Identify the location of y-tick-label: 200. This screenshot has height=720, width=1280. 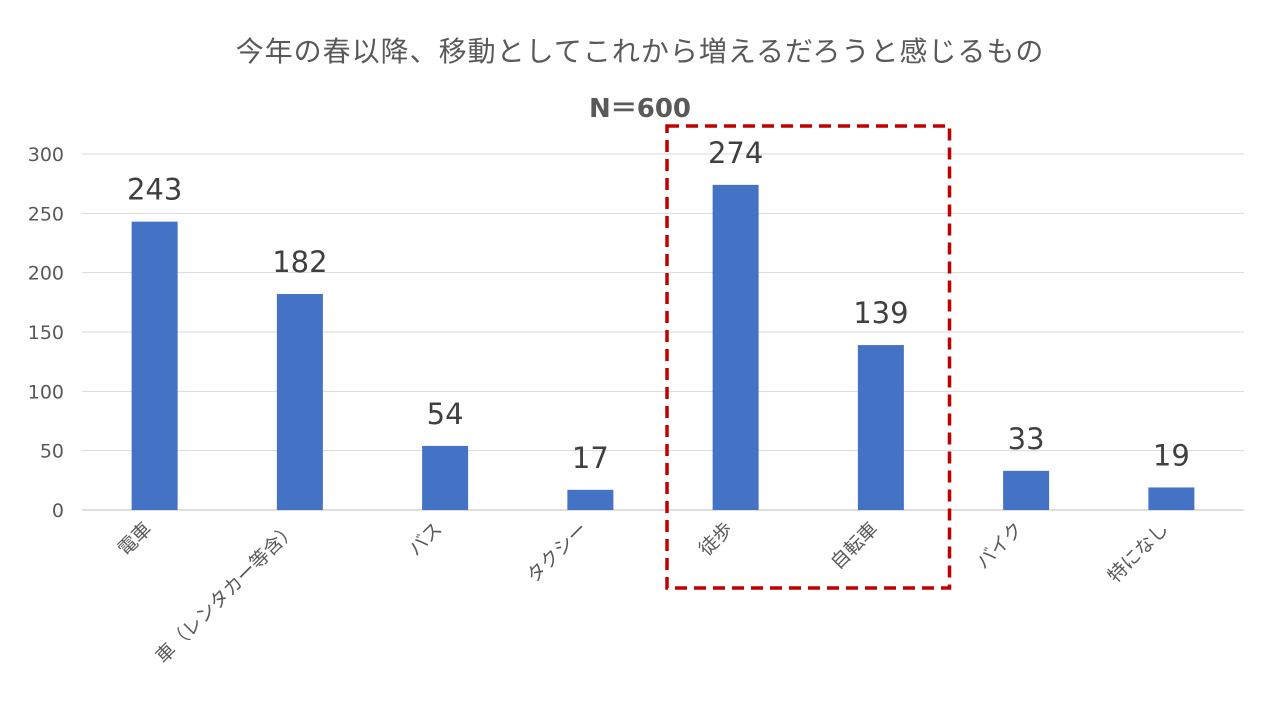
(46, 274).